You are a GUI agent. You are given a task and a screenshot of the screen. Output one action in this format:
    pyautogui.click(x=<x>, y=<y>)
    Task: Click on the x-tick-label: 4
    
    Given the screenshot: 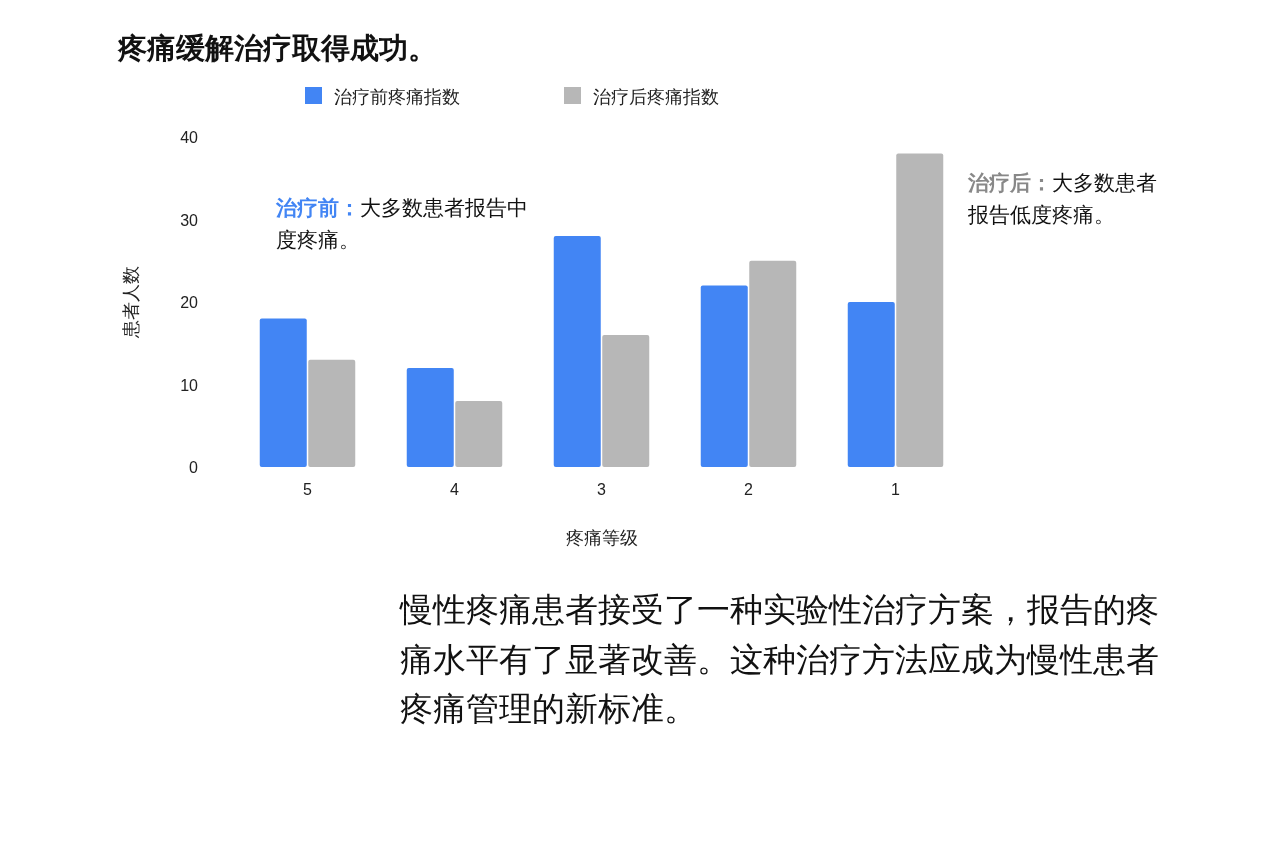 What is the action you would take?
    pyautogui.click(x=455, y=489)
    